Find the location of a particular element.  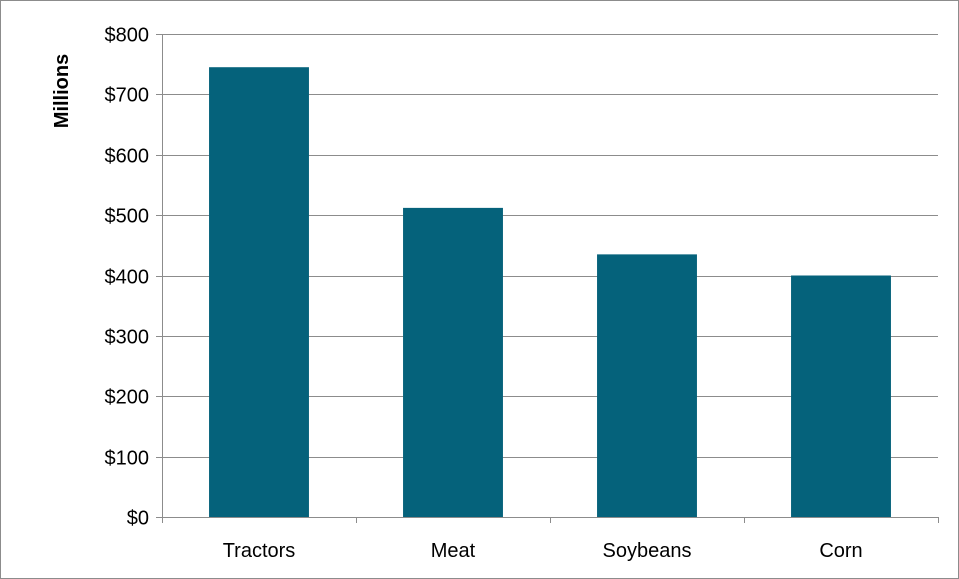

y-tick-label: $300 is located at coordinates (127, 338).